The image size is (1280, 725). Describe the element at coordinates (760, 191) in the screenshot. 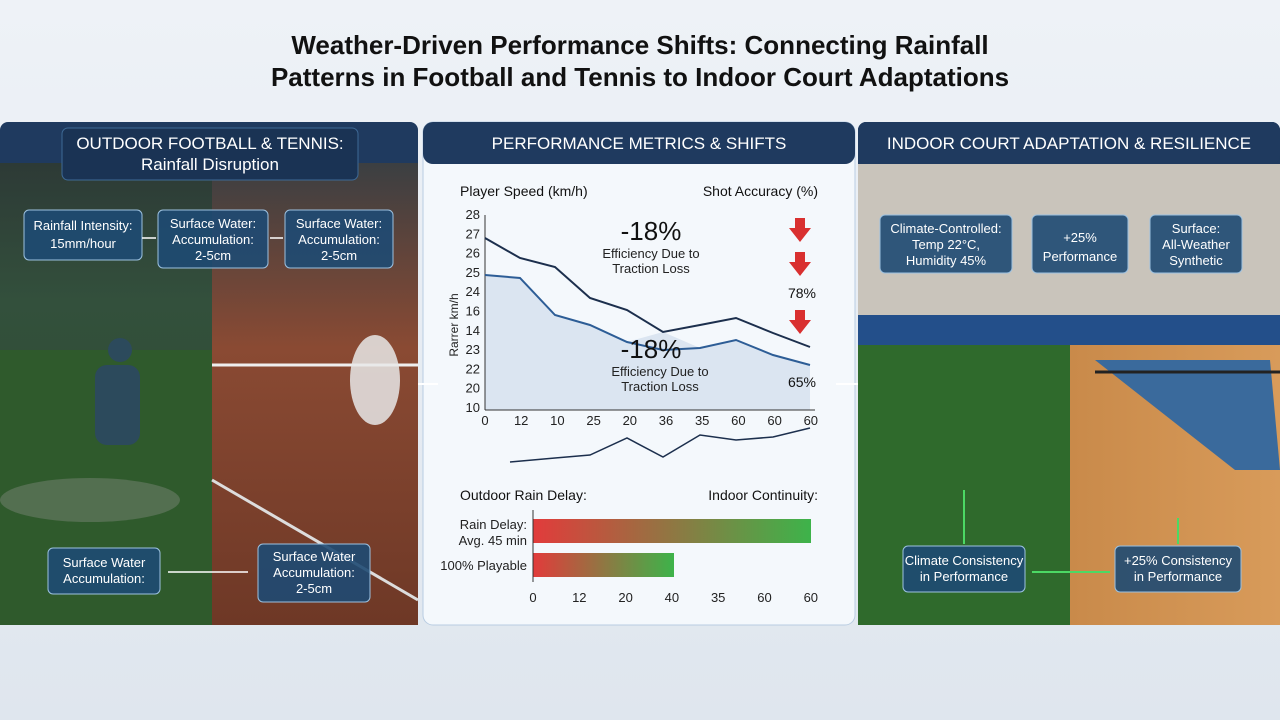

I see `axis-title: Shot Accuracy (%)` at that location.